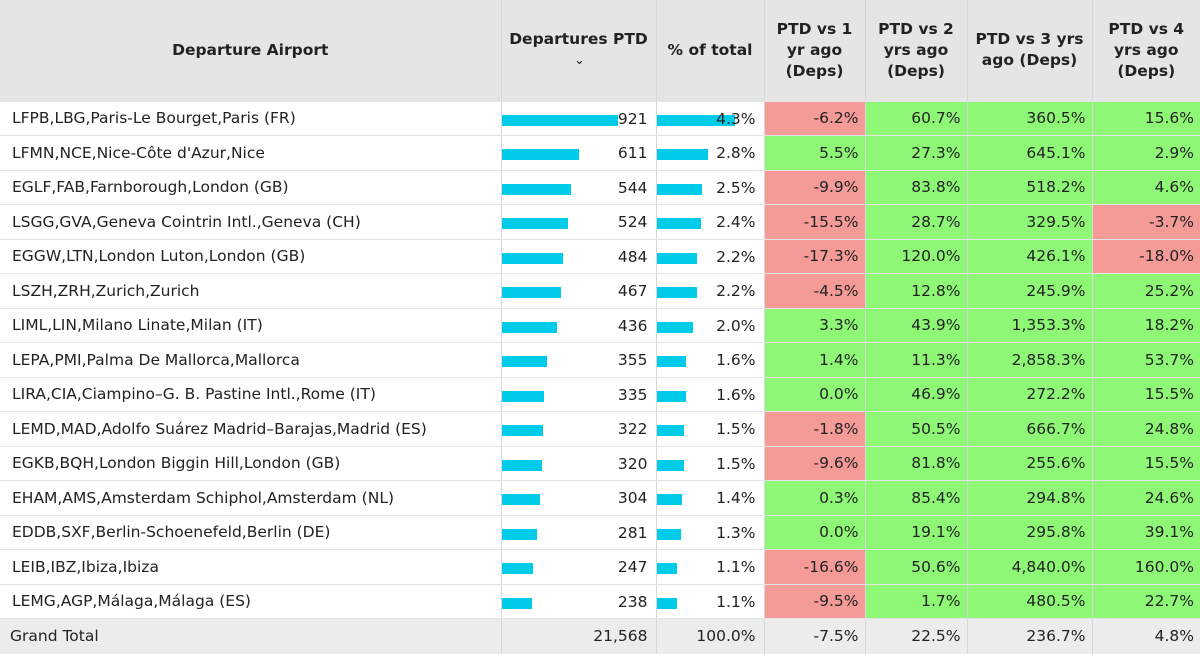 The height and width of the screenshot is (657, 1200). What do you see at coordinates (251, 187) in the screenshot?
I see `airport-cell: EGLF,FAB,Farnborough,London (GB)` at bounding box center [251, 187].